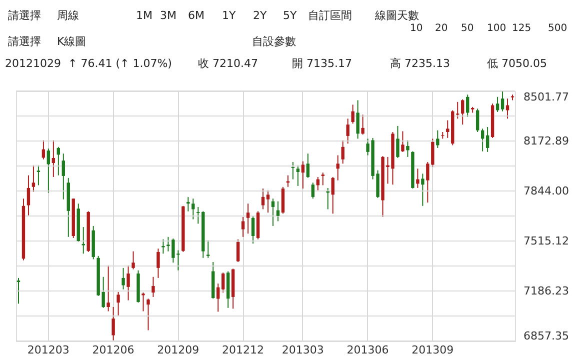 The width and height of the screenshot is (583, 361). What do you see at coordinates (433, 350) in the screenshot?
I see `x-tick-label: 201309` at bounding box center [433, 350].